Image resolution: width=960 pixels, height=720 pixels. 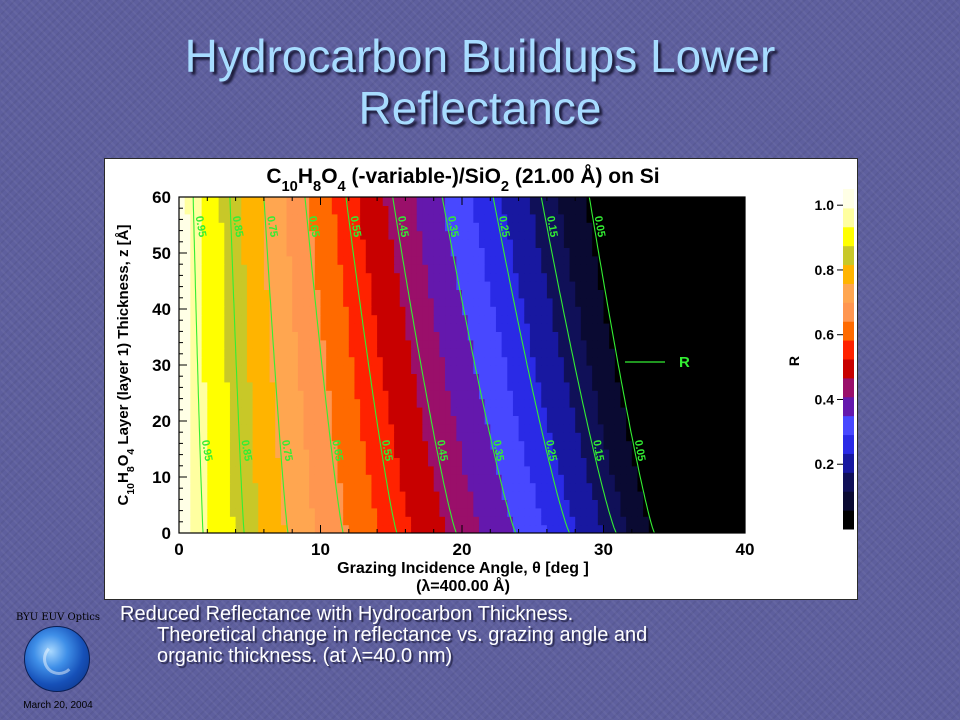 I want to click on x-tick-label: 30, so click(x=603, y=549).